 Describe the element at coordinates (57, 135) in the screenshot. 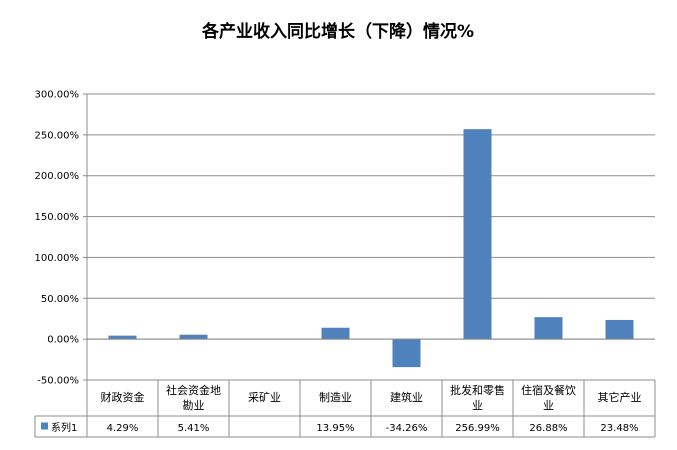

I see `y-tick-label: 250.00%` at that location.